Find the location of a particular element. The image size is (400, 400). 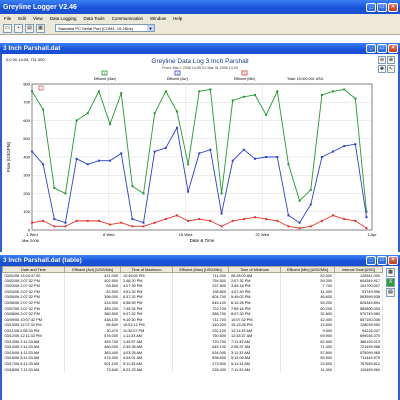

table-cell: 03/09/06 10:07:32 PM is located at coordinates (33, 319).